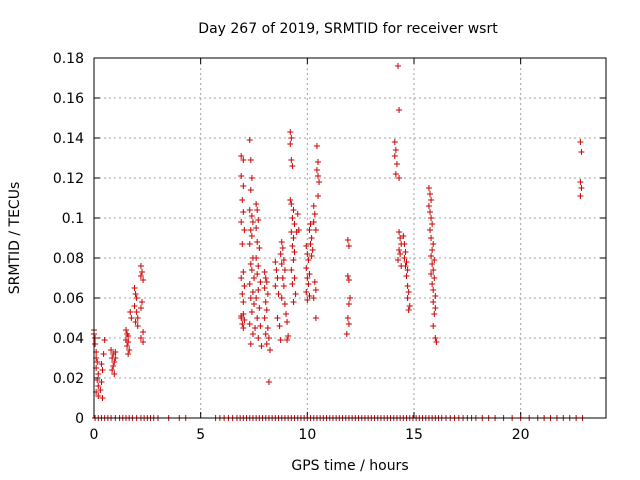 The image size is (640, 480). What do you see at coordinates (310, 435) in the screenshot?
I see `x-tick-labels: 0 5 10 15 20` at bounding box center [310, 435].